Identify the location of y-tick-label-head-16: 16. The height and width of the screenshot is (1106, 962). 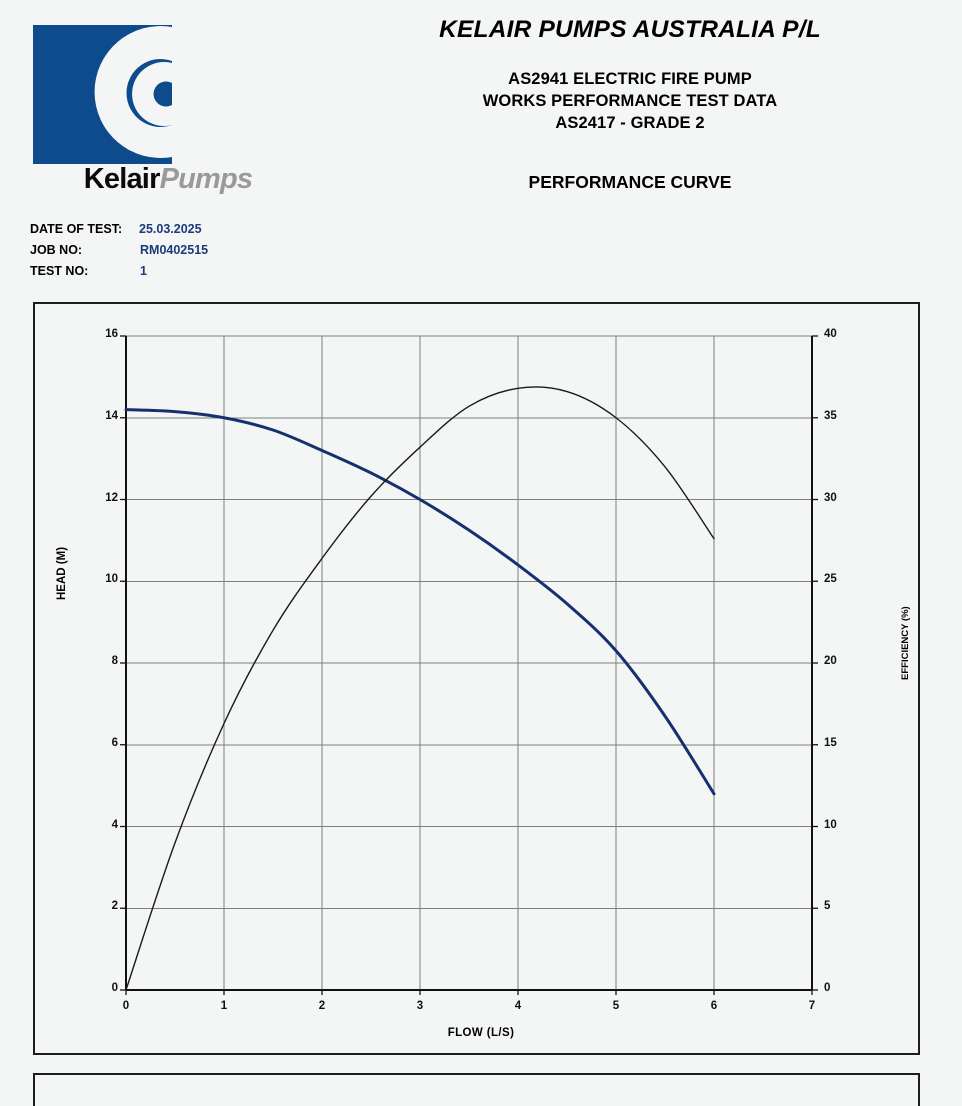
(111, 334).